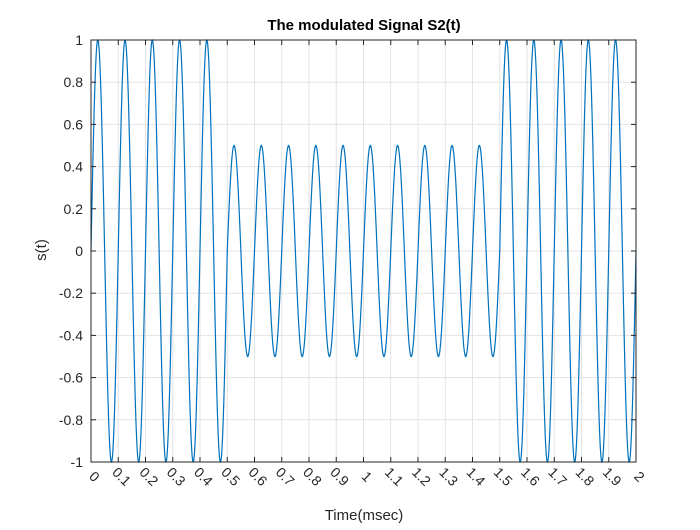  I want to click on x-axis-label: Time(msec), so click(364, 515).